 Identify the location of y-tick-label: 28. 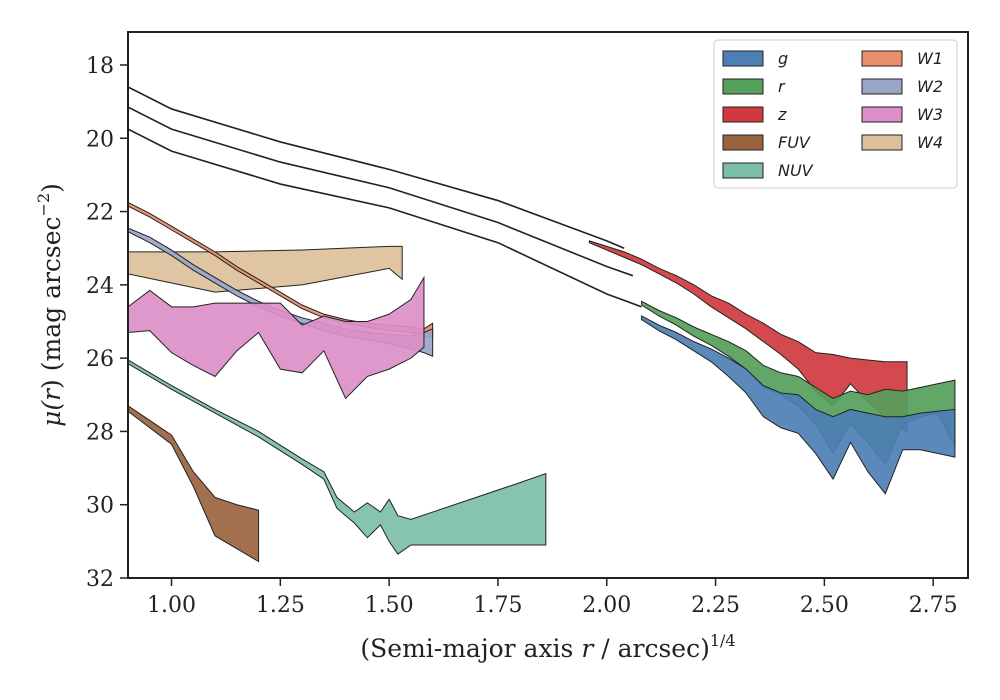
(100, 432).